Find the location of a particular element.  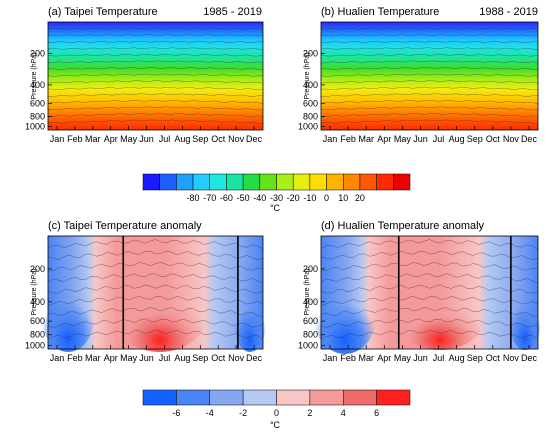

colorbar-label: 6 is located at coordinates (376, 413).